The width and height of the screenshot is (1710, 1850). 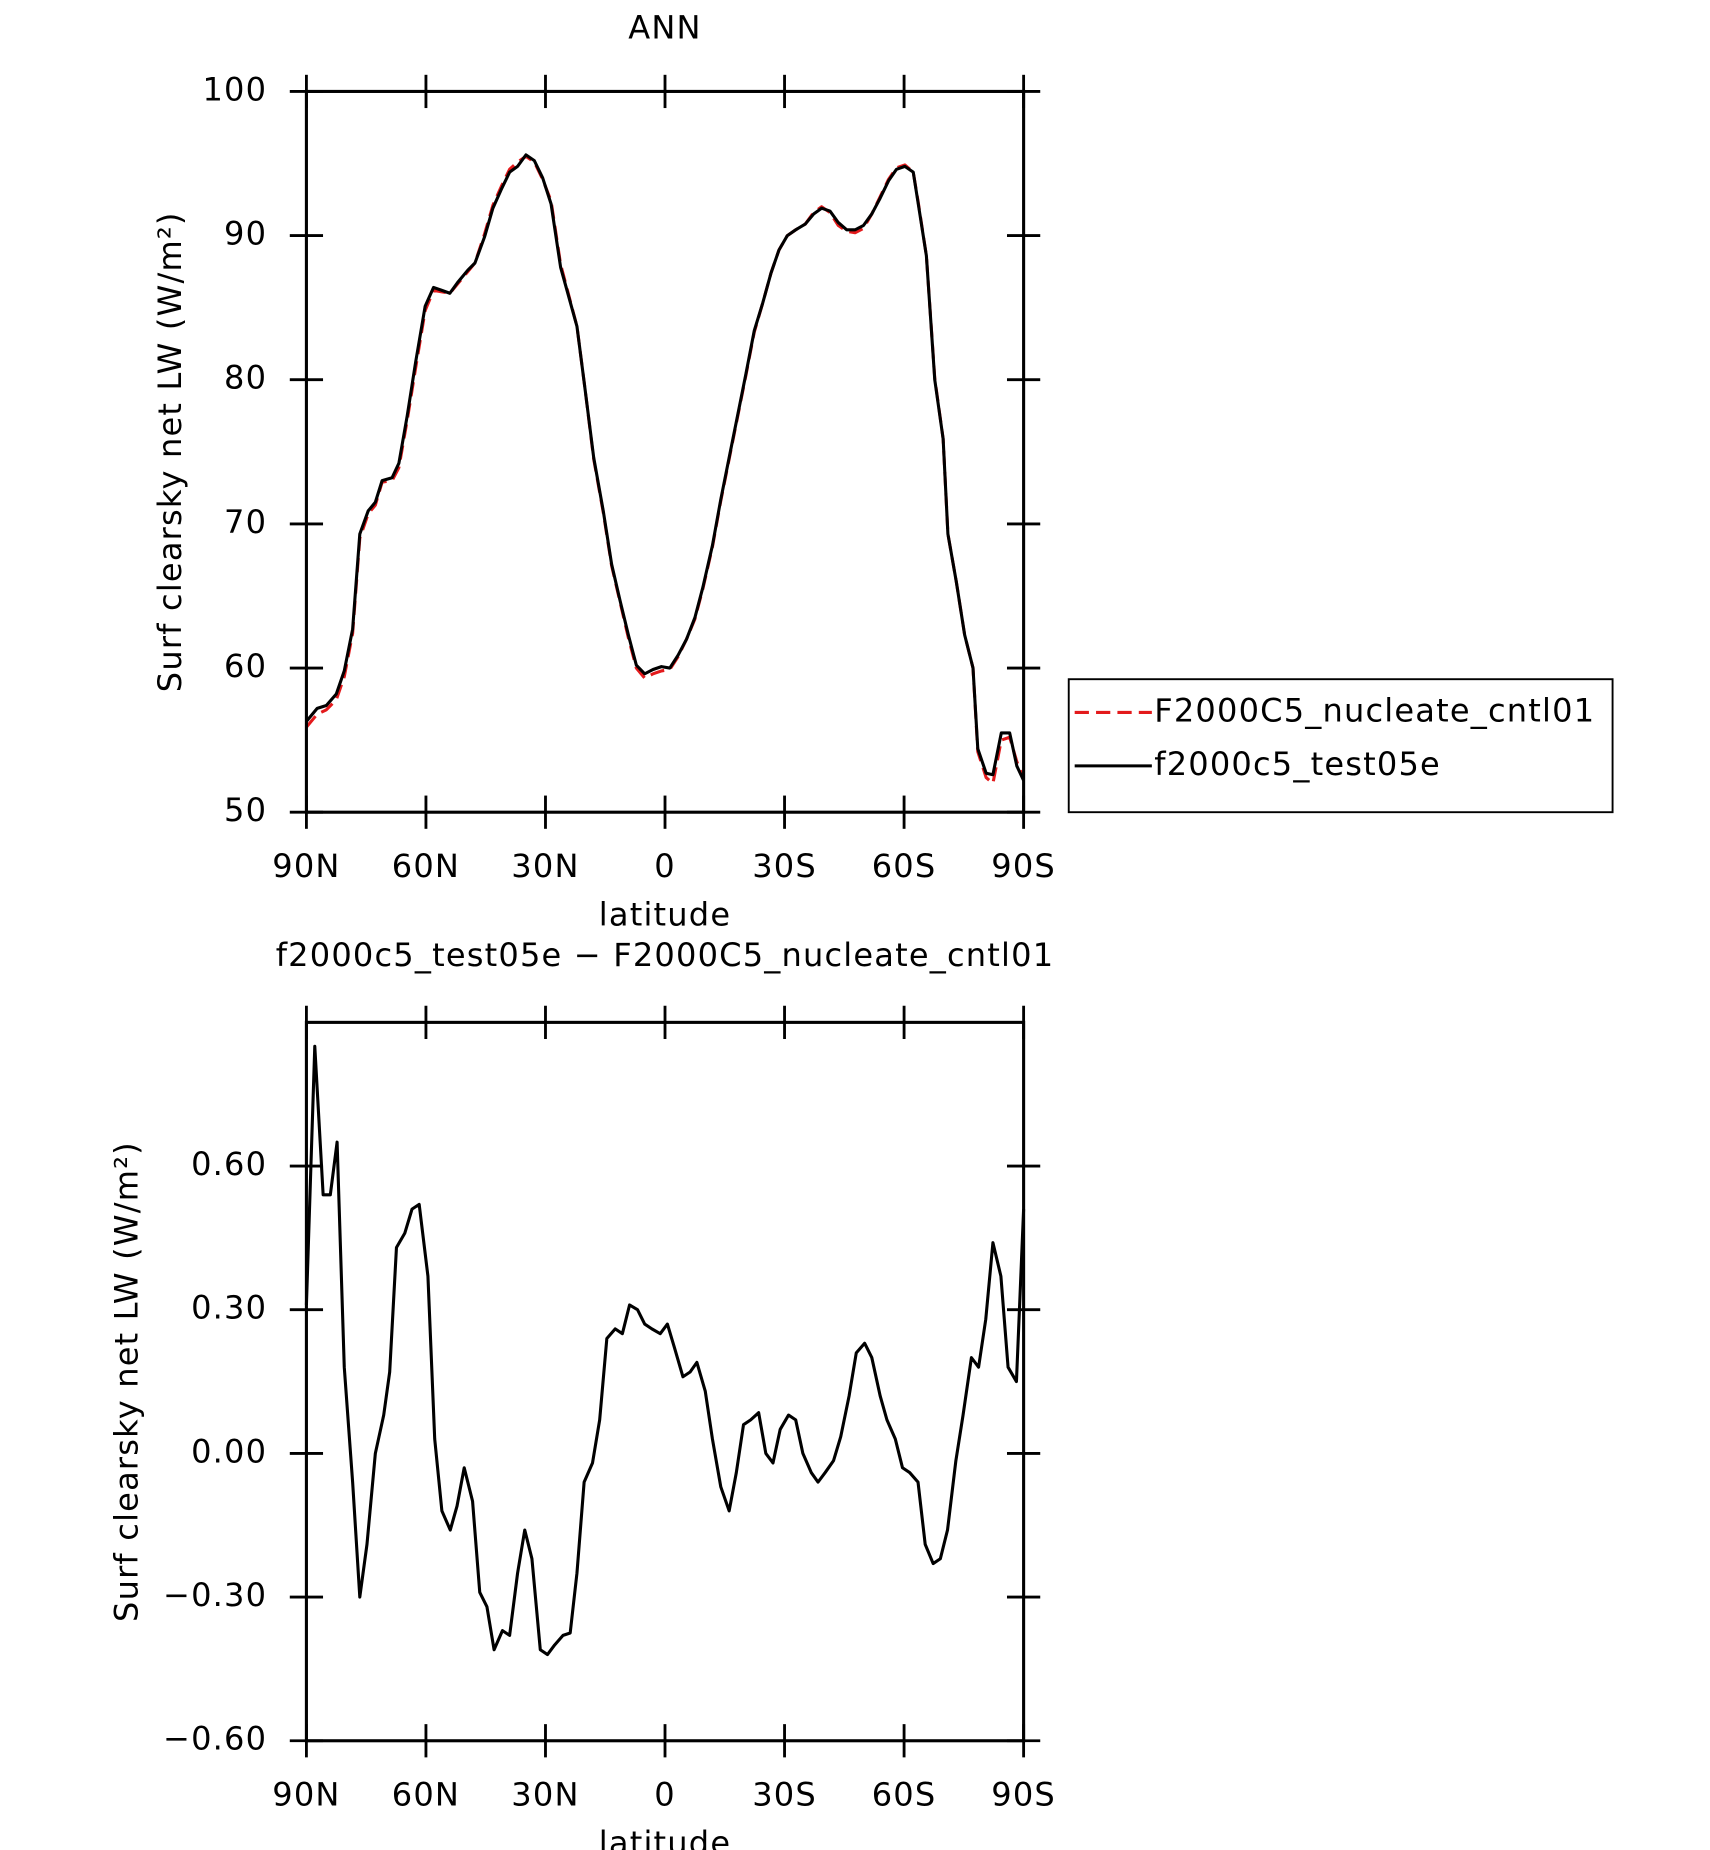 I want to click on y-tick-label: −0.30, so click(x=215, y=1595).